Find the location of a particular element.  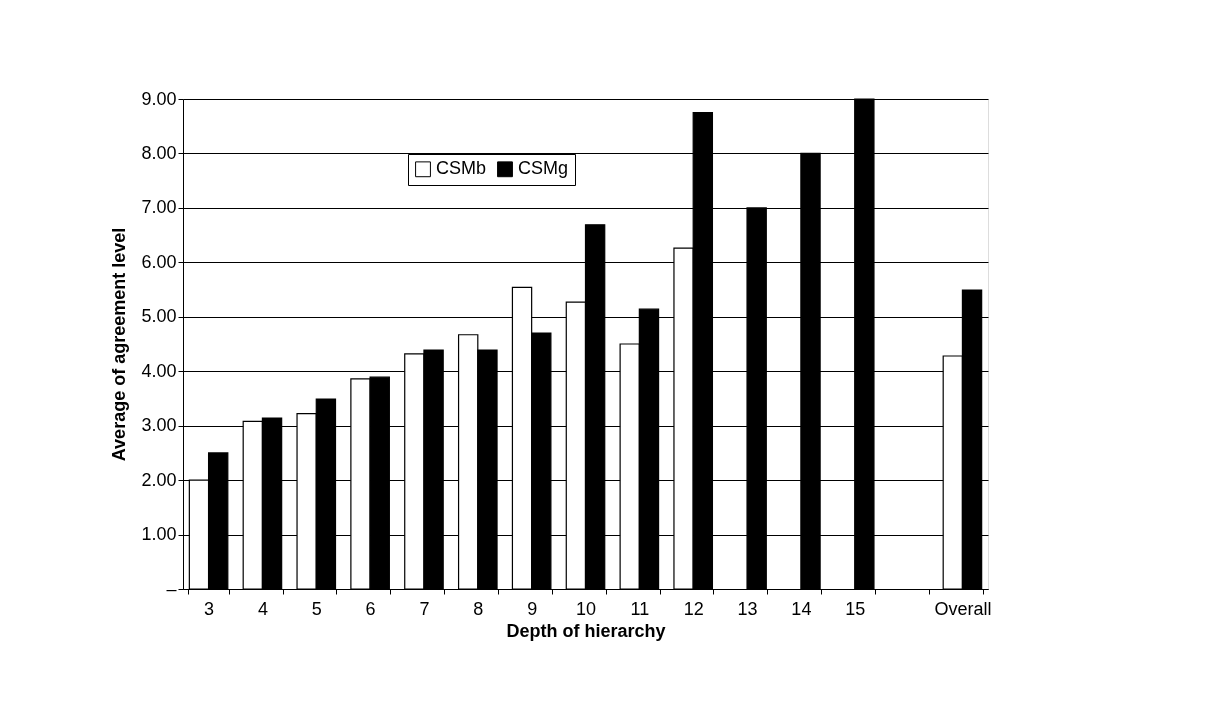

y-tick-label: 3.00 is located at coordinates (159, 425).